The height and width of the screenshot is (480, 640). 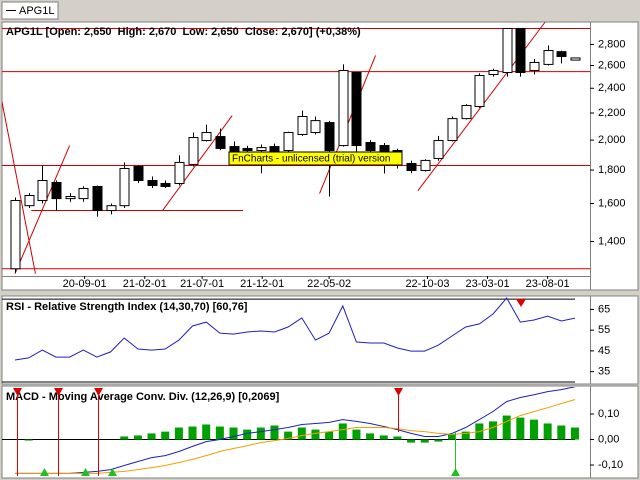 What do you see at coordinates (202, 284) in the screenshot?
I see `x-tick-label: 21-07-01` at bounding box center [202, 284].